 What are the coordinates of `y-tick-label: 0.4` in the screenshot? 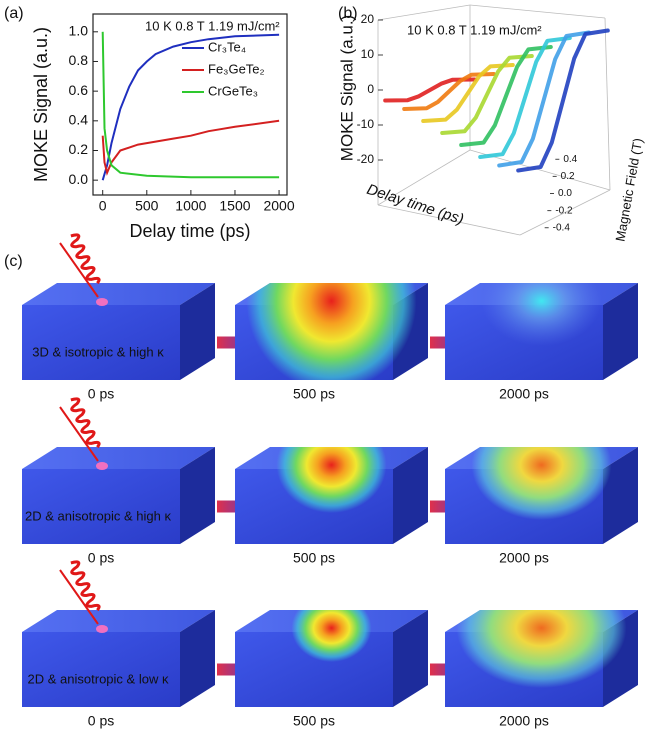 It's located at (79, 120).